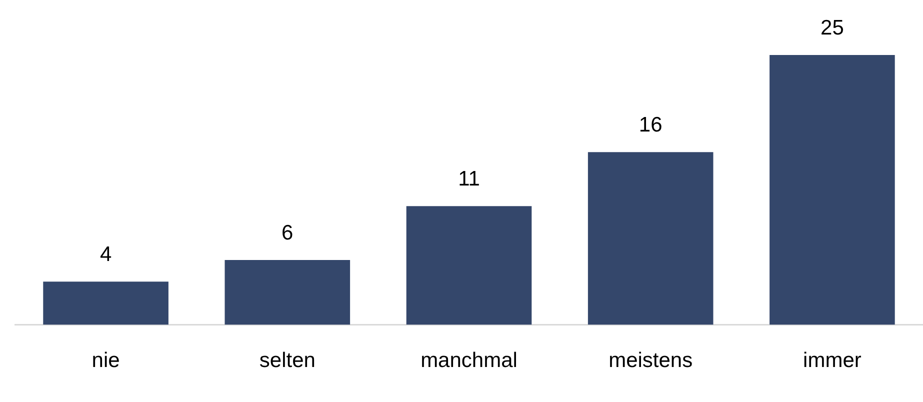  Describe the element at coordinates (650, 124) in the screenshot. I see `data-label: 16` at that location.